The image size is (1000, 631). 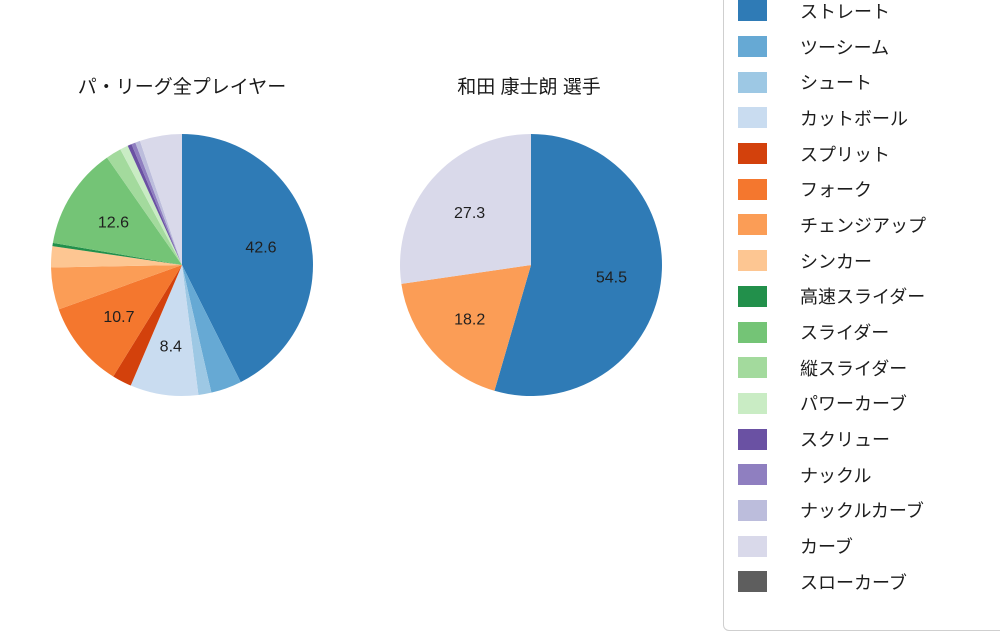 I want to click on legend-item-ツーシーム: ツーシーム, so click(x=869, y=47).